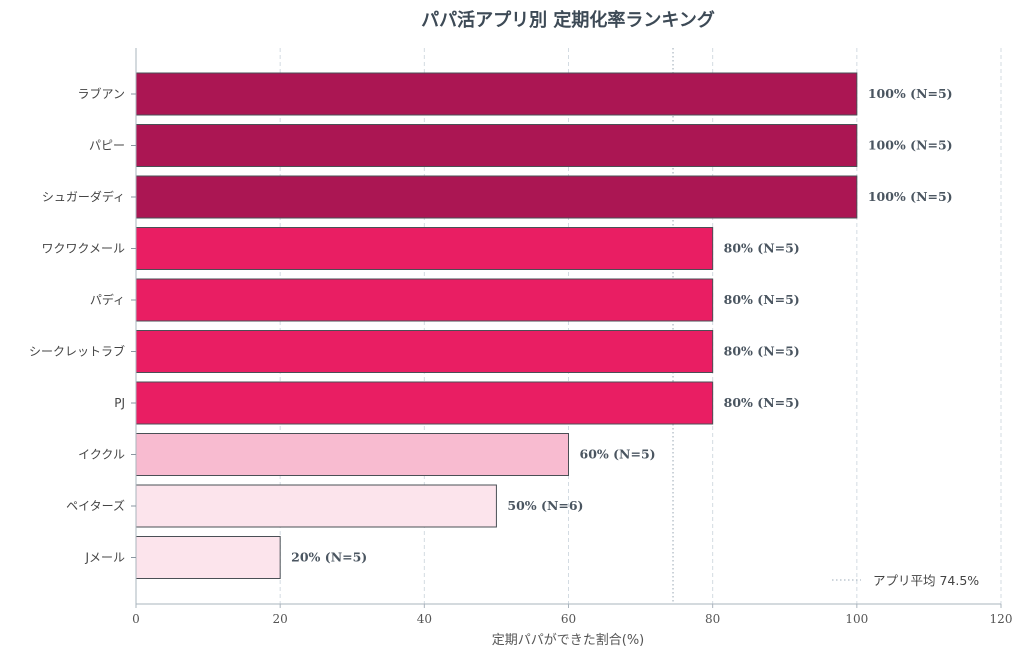 The width and height of the screenshot is (1024, 661). What do you see at coordinates (83, 249) in the screenshot?
I see `category-label: ワクワクメール` at bounding box center [83, 249].